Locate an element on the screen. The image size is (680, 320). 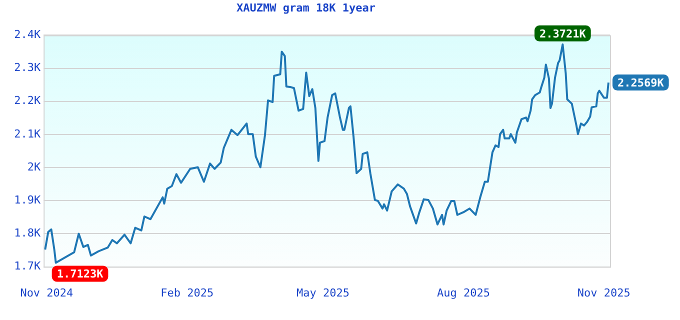
y-tick-label: 2.2K is located at coordinates (27, 101).